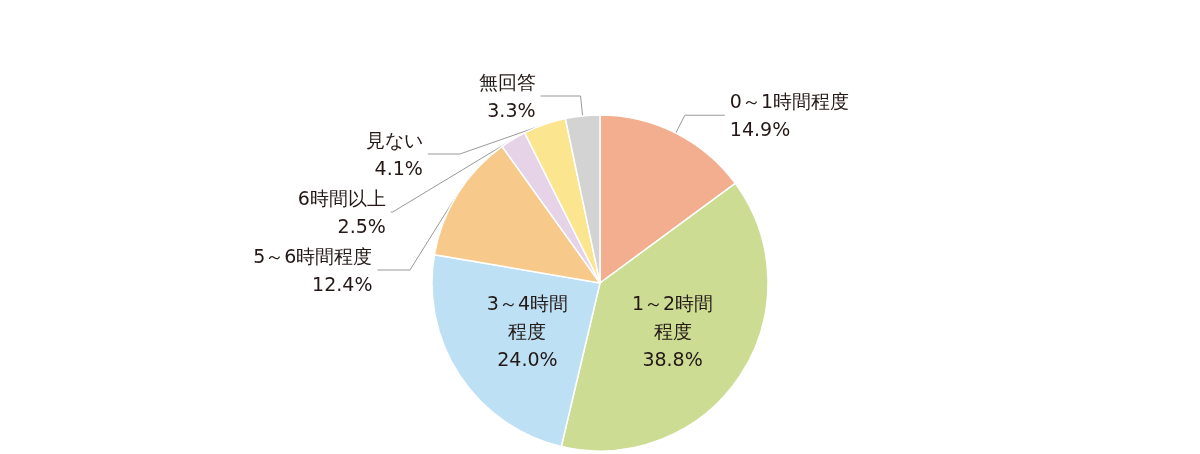 This screenshot has width=1200, height=454. What do you see at coordinates (313, 256) in the screenshot?
I see `slice-label: 5～6時間程度` at bounding box center [313, 256].